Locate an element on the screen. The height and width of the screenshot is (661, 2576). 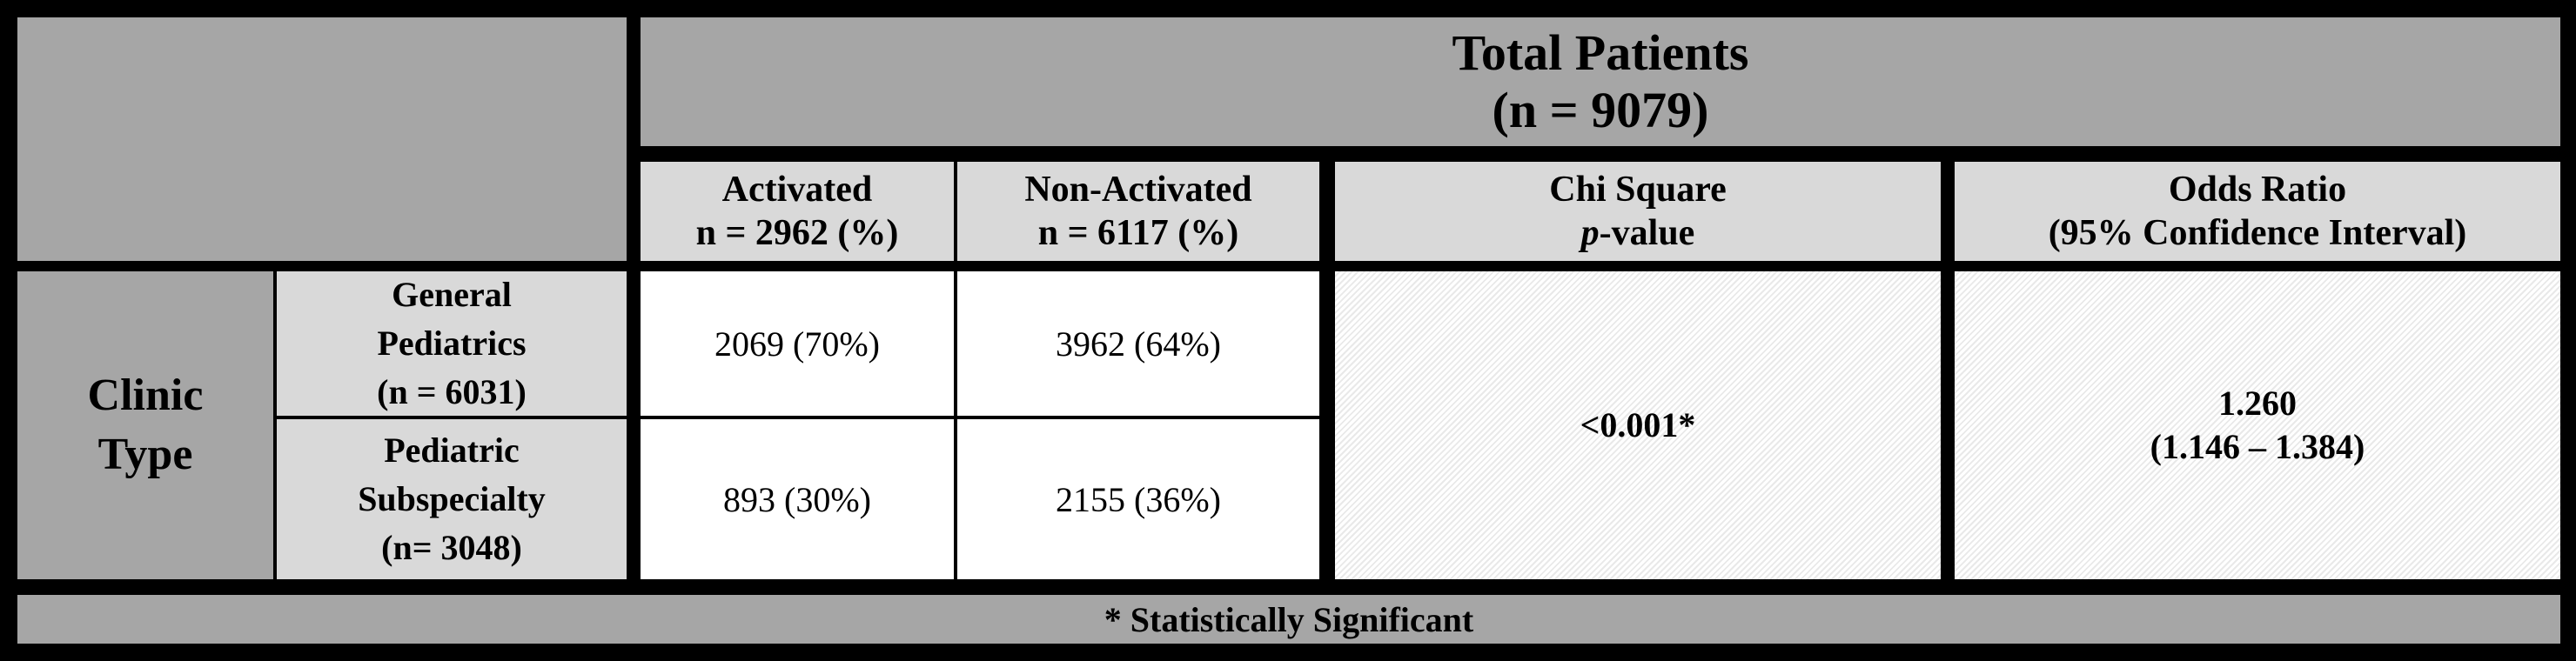
subspecialty-non-activated-value: 2155 (36%) is located at coordinates (1138, 499).